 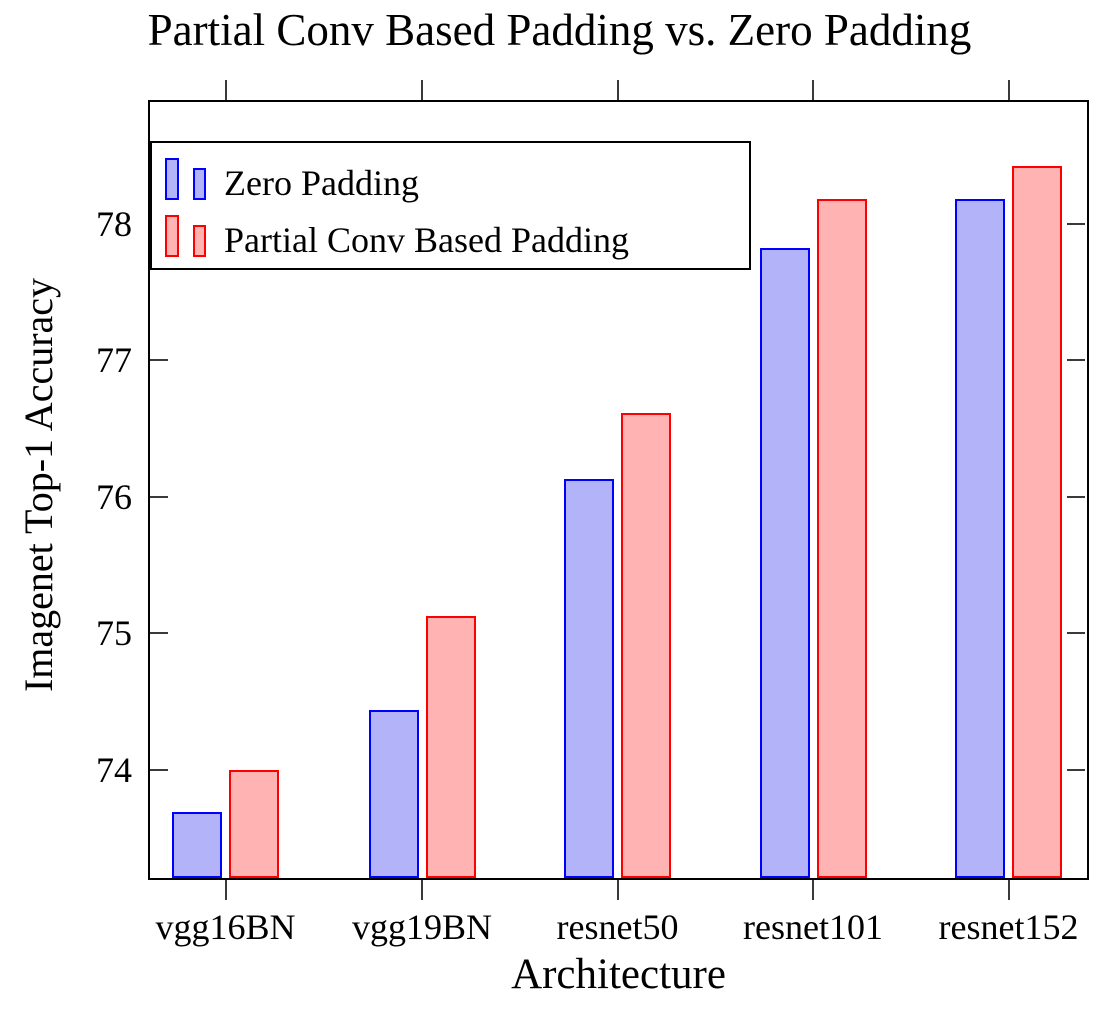 What do you see at coordinates (646, 645) in the screenshot?
I see `bar-partial-resnet50` at bounding box center [646, 645].